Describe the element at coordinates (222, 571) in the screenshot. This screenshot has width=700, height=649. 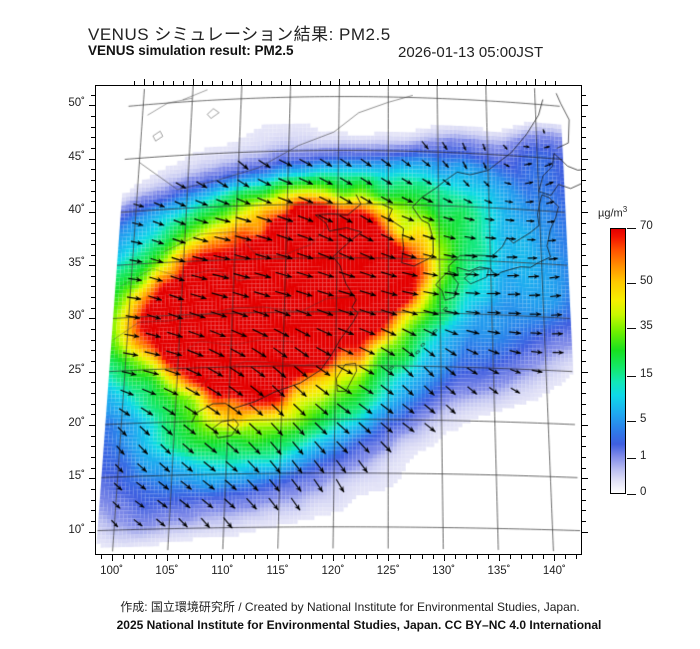
I see `x-axis-label: 110˚` at that location.